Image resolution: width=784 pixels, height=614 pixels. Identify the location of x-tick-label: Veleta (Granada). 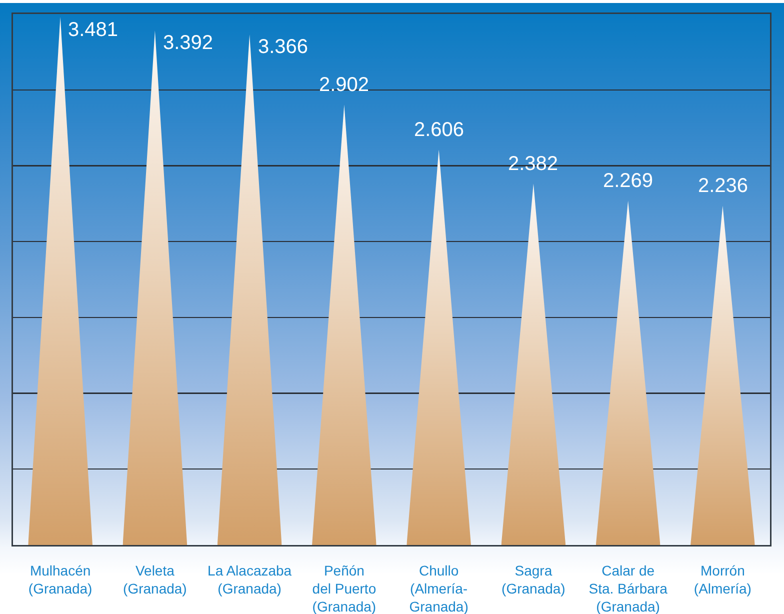
(155, 579).